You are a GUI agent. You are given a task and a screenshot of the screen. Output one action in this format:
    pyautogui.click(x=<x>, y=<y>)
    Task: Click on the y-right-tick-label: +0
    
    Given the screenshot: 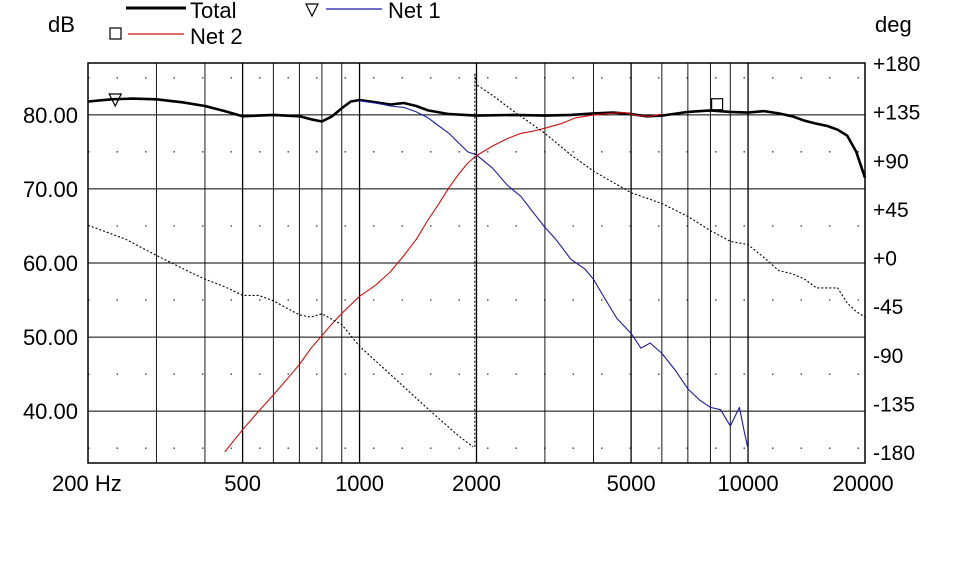 What is the action you would take?
    pyautogui.click(x=885, y=259)
    